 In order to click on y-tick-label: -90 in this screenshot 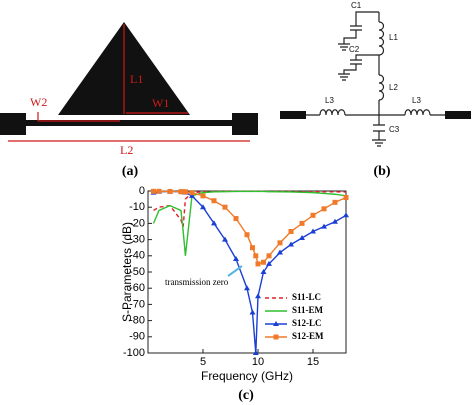, I will do `click(137, 337)`.